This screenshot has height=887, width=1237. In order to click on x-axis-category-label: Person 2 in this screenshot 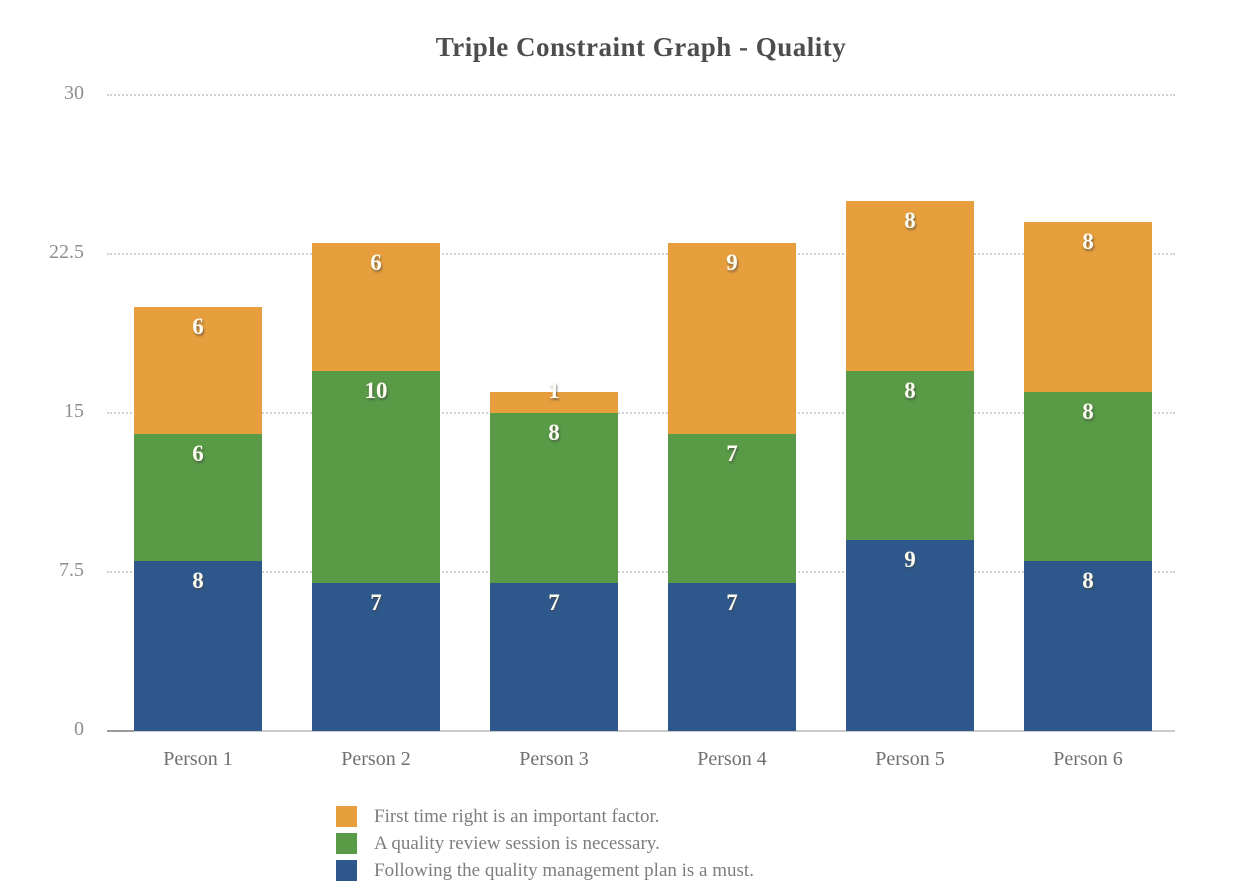, I will do `click(376, 759)`.